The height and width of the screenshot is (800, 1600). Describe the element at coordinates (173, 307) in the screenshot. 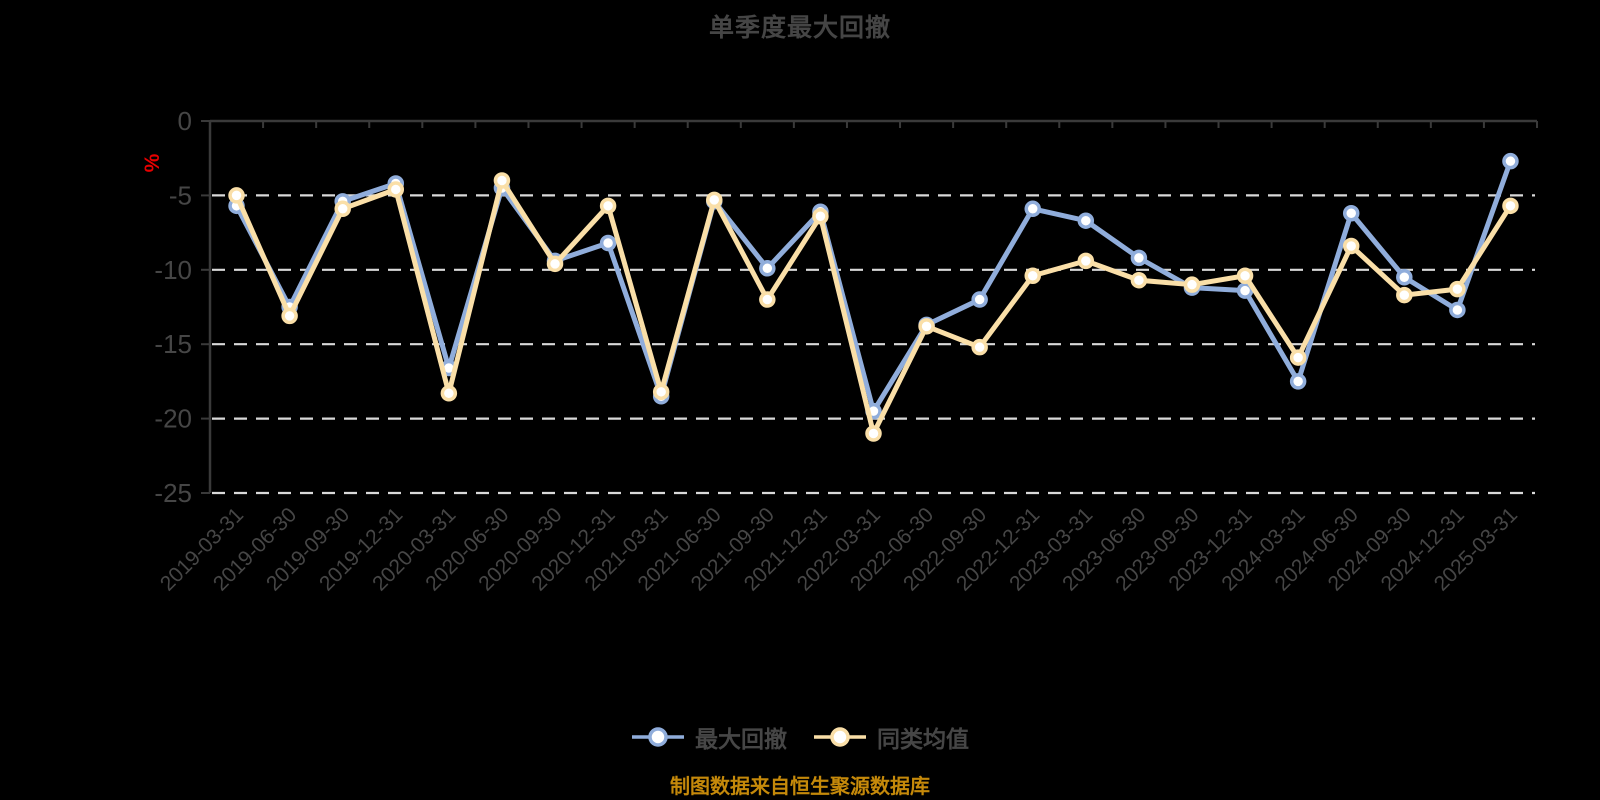

I see `y-axis-labels: 0 -5 -10 -15 -20 -25` at that location.